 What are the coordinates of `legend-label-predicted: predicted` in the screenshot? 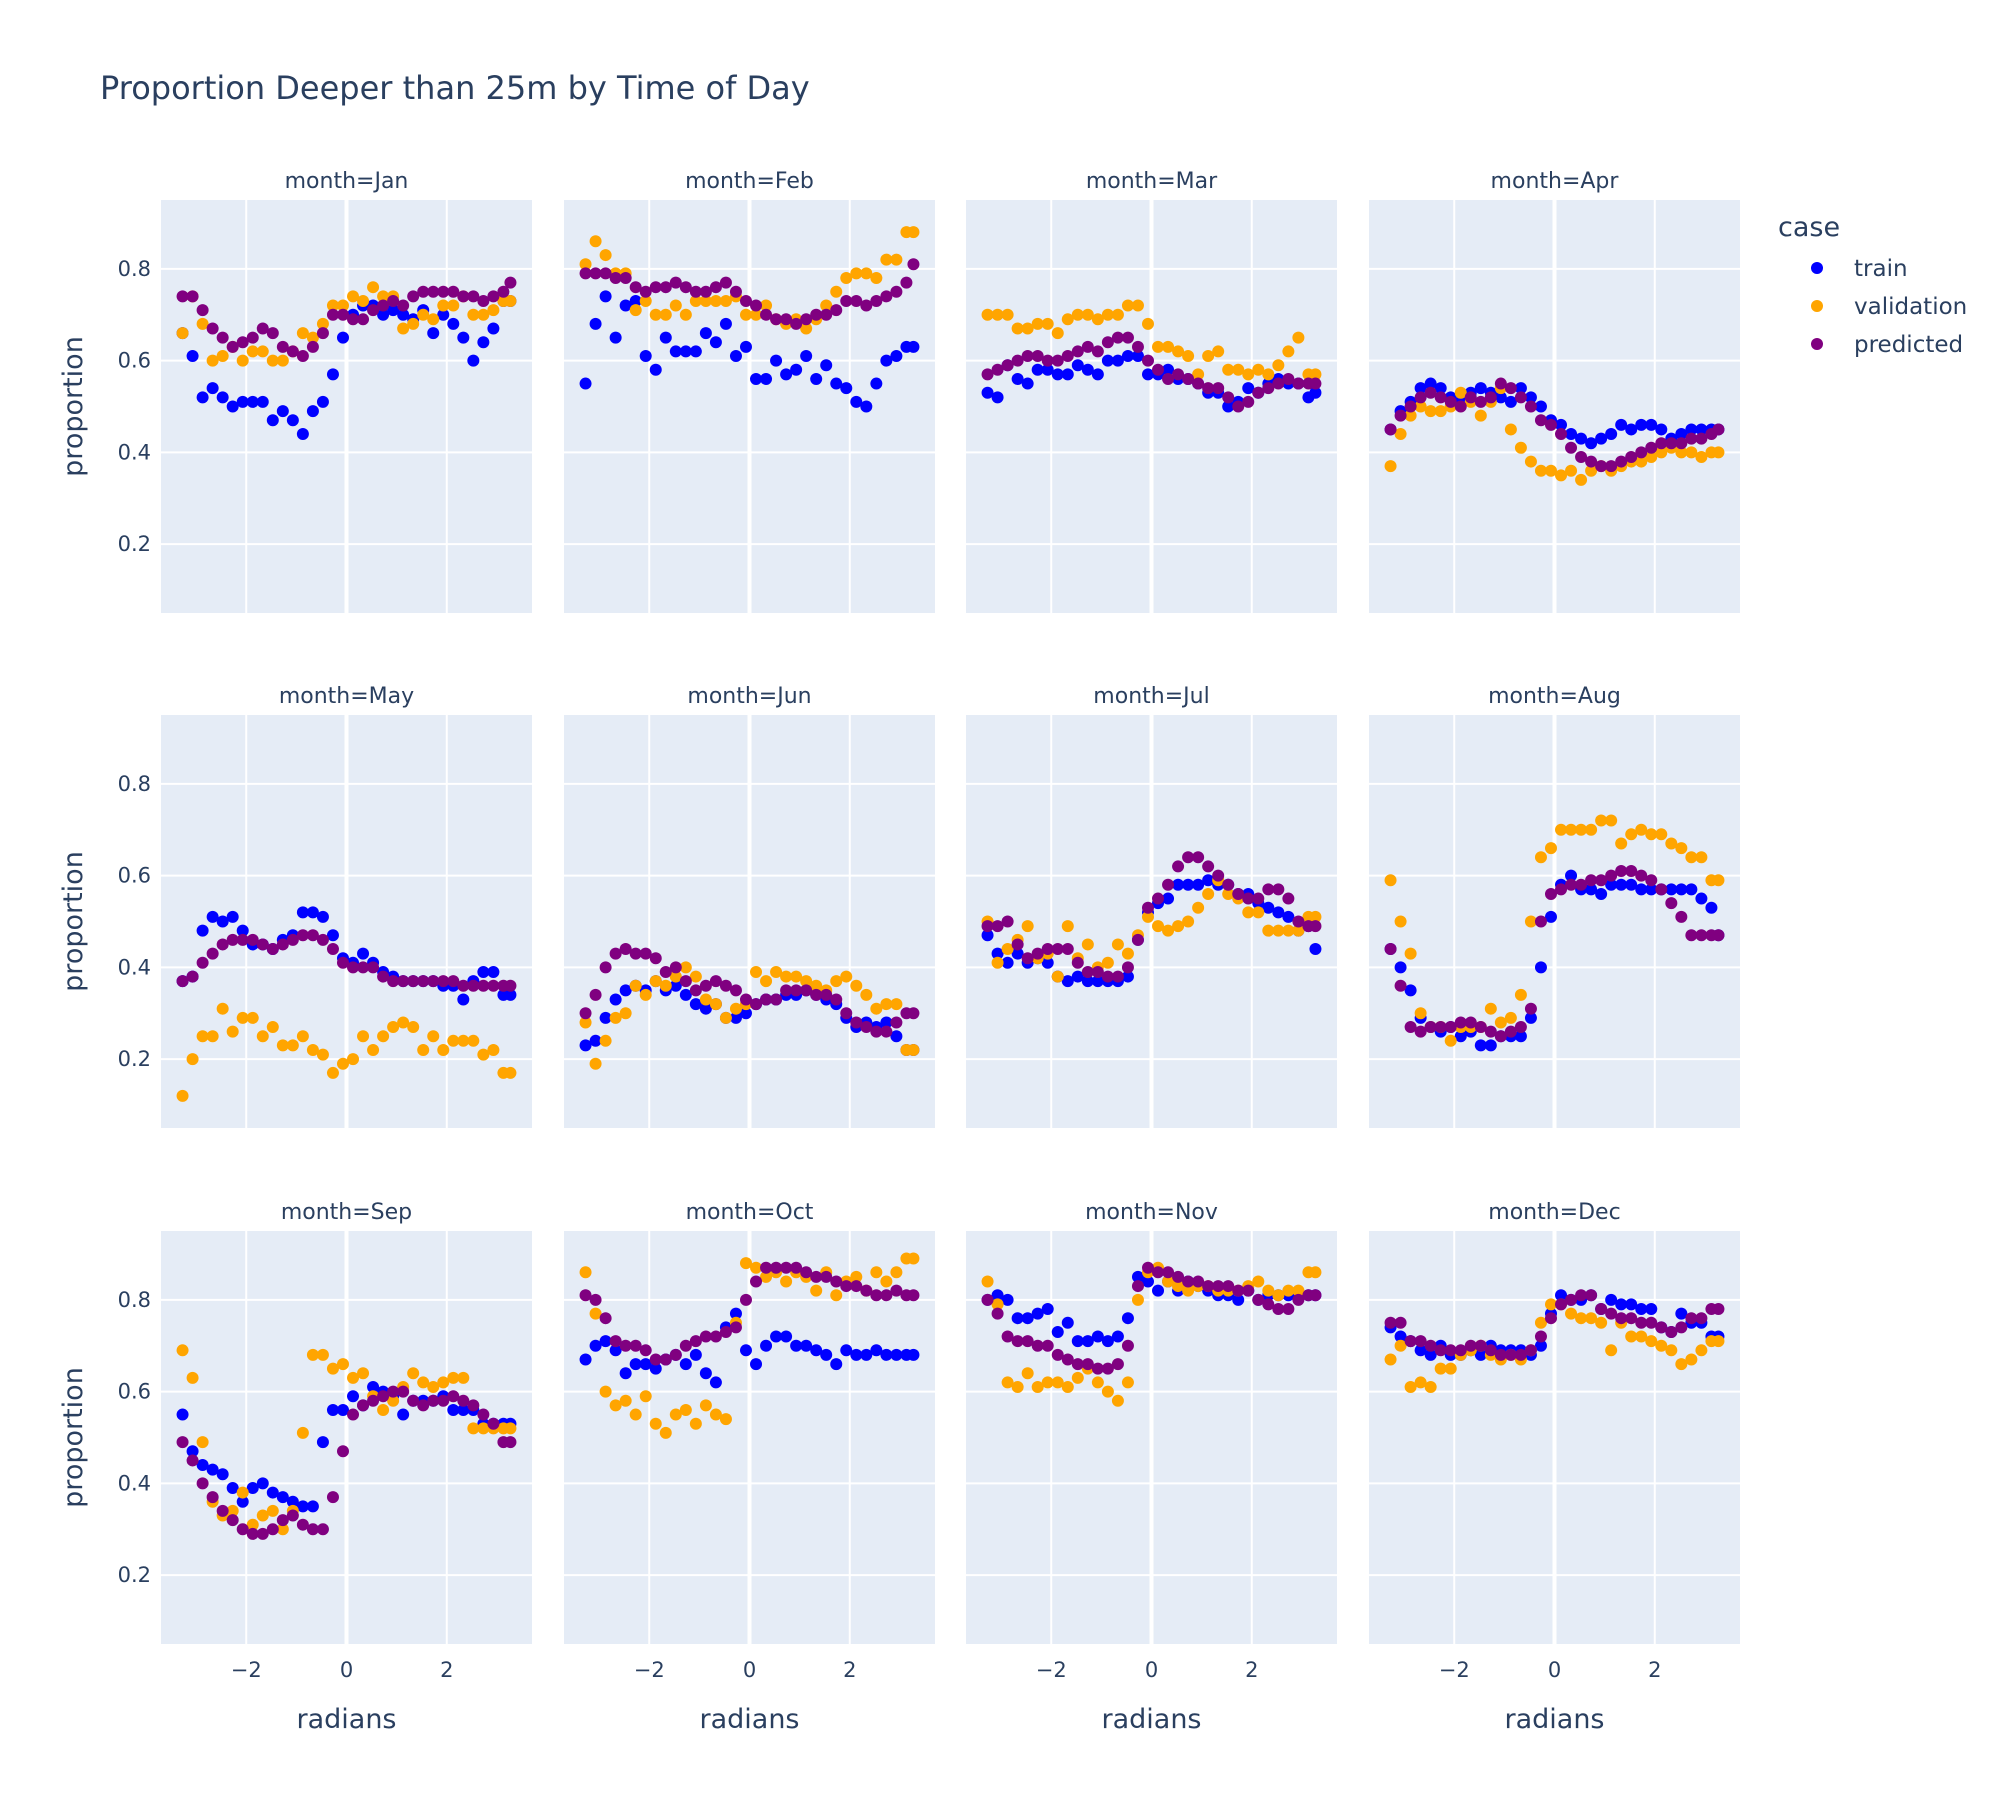 It's located at (1908, 345).